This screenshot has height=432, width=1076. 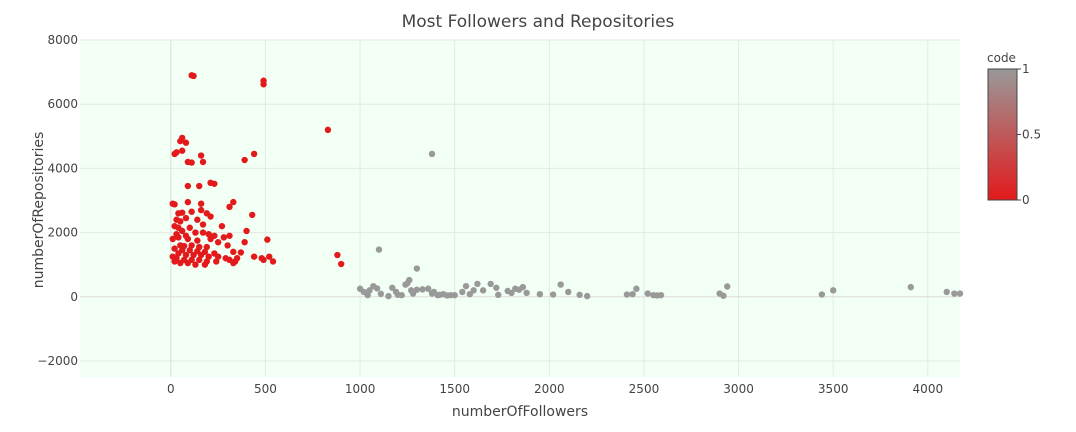 What do you see at coordinates (520, 412) in the screenshot?
I see `x-axis-title: numberOfFollowers` at bounding box center [520, 412].